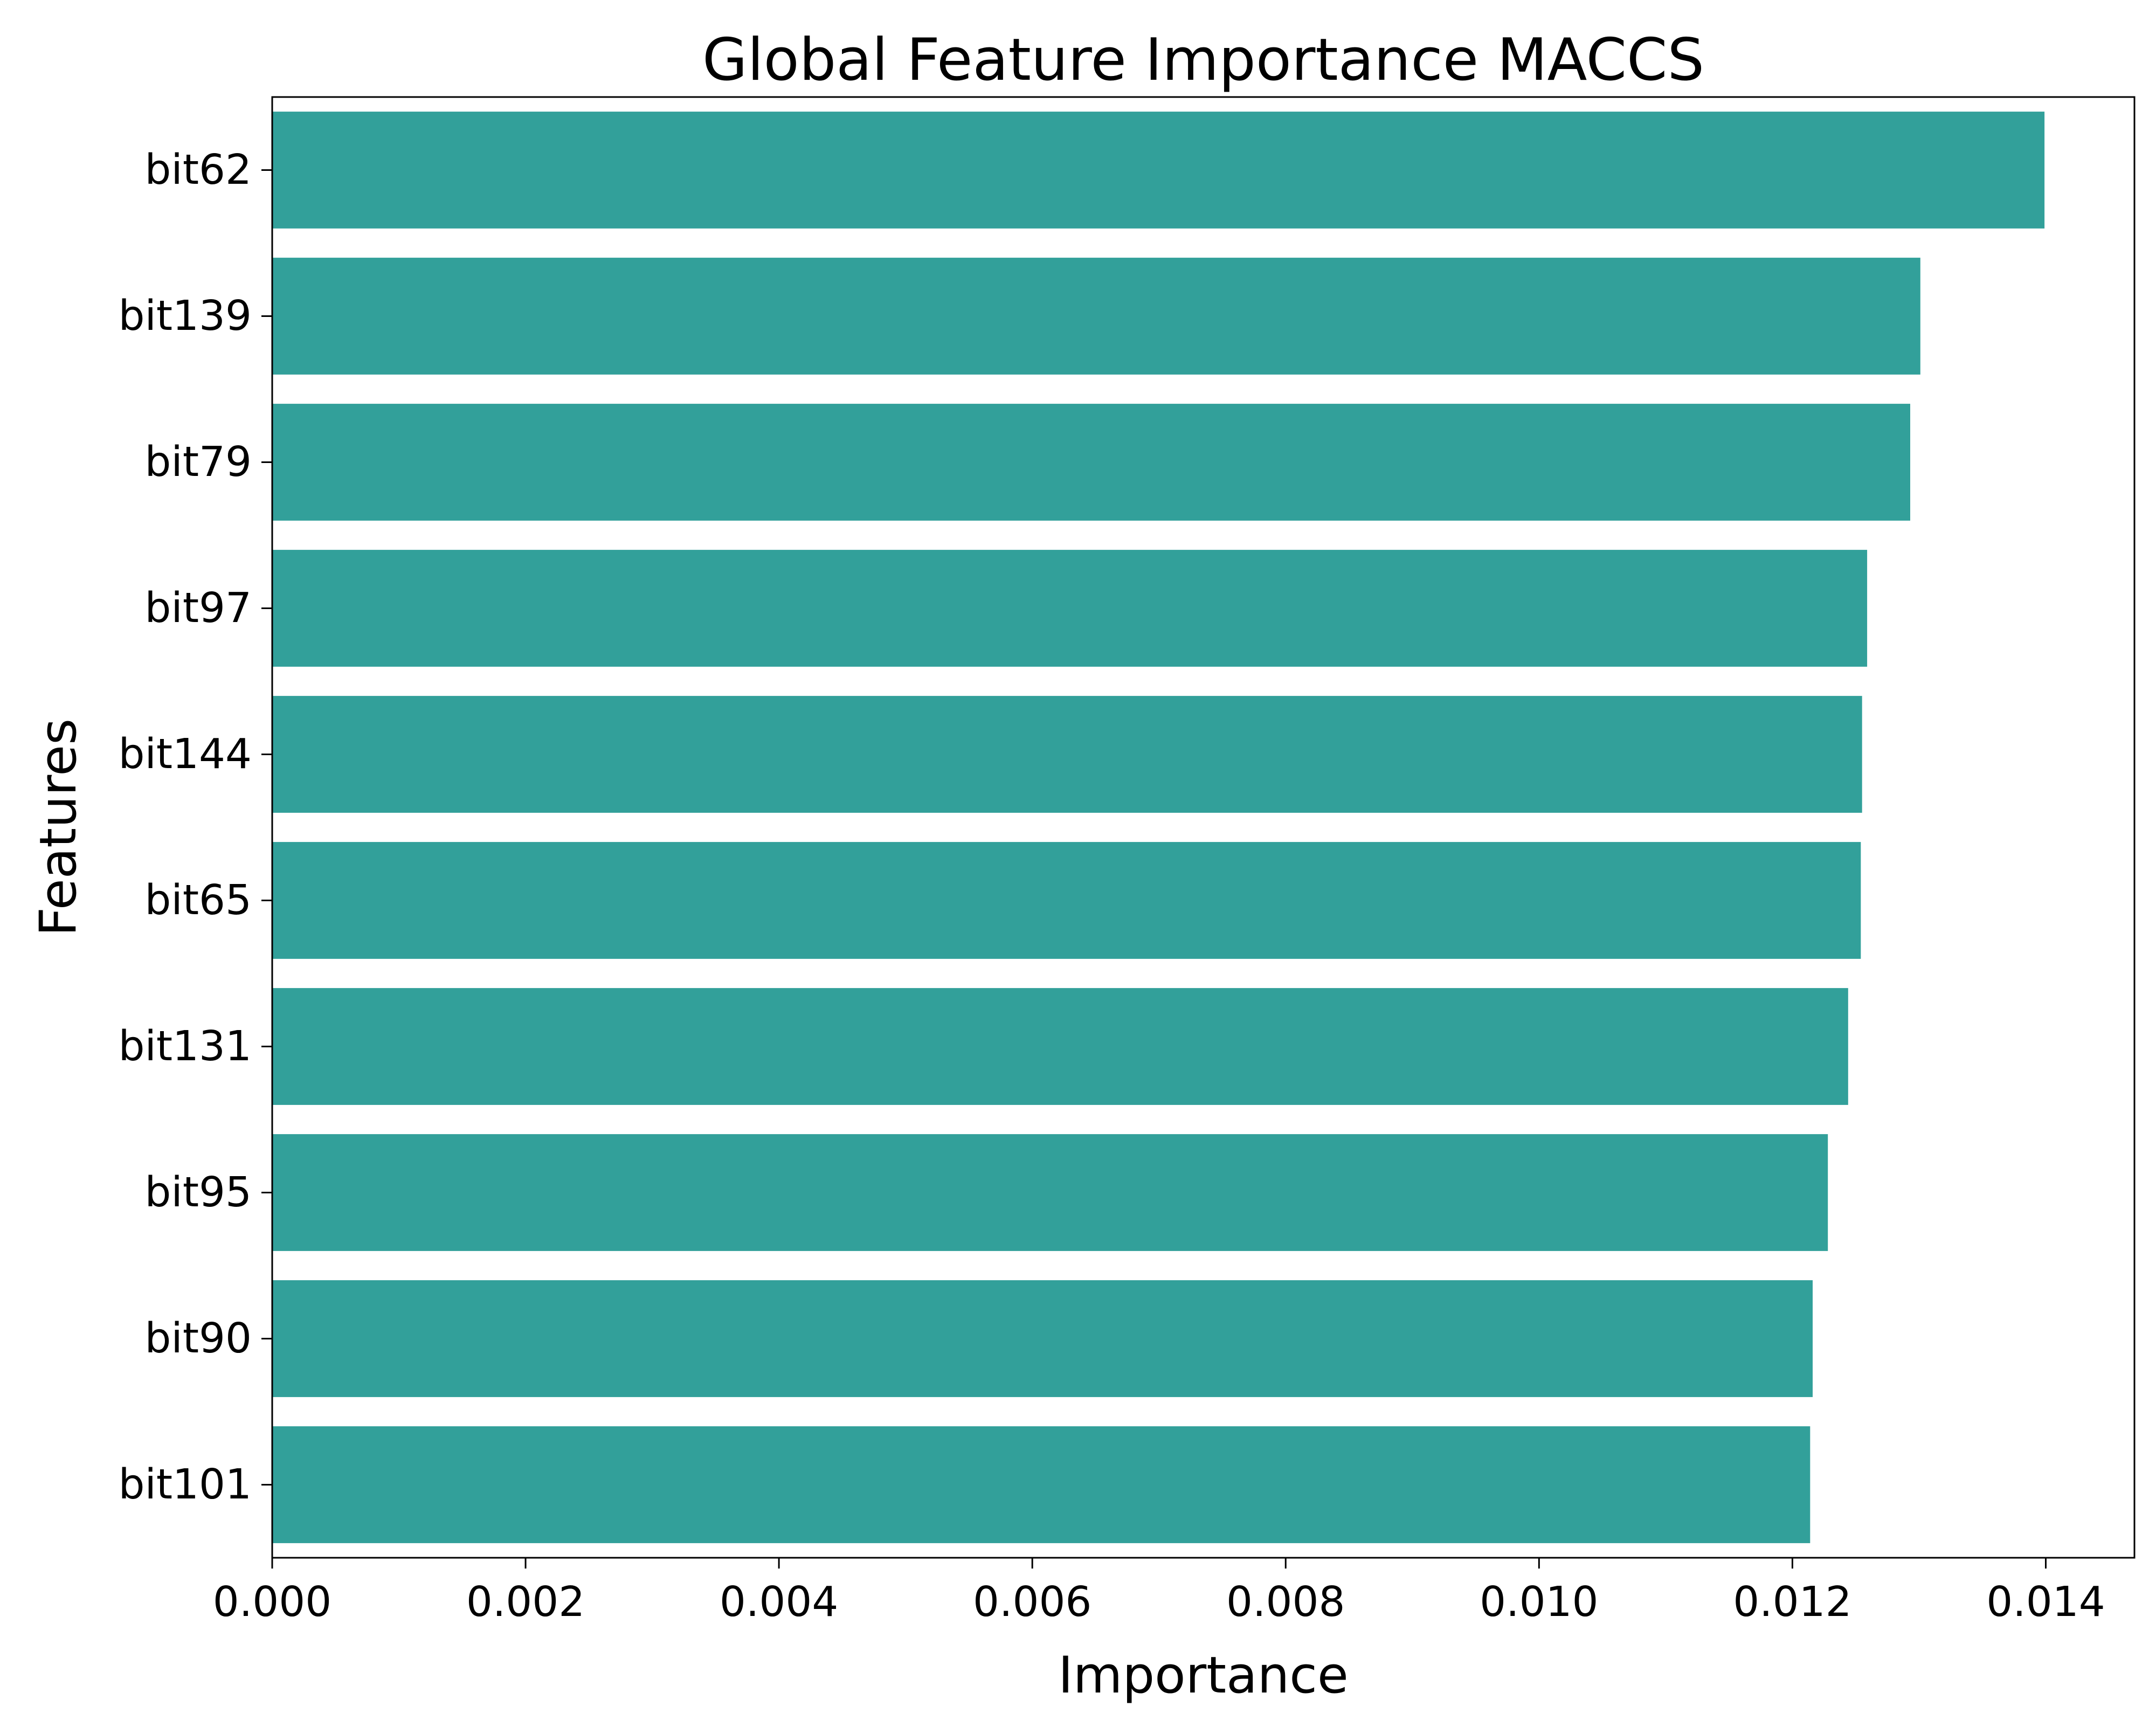 The height and width of the screenshot is (1727, 2156). What do you see at coordinates (185, 1046) in the screenshot?
I see `y-tick-label: bit131` at bounding box center [185, 1046].